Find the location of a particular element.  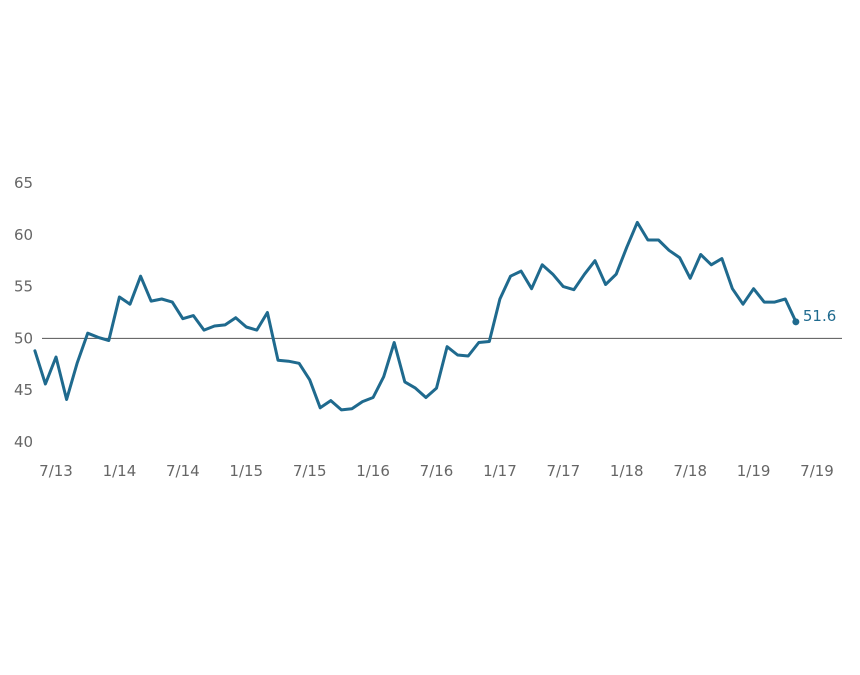

y-axis-tick-labels: 40 45 50 55 60 65 is located at coordinates (23, 312).